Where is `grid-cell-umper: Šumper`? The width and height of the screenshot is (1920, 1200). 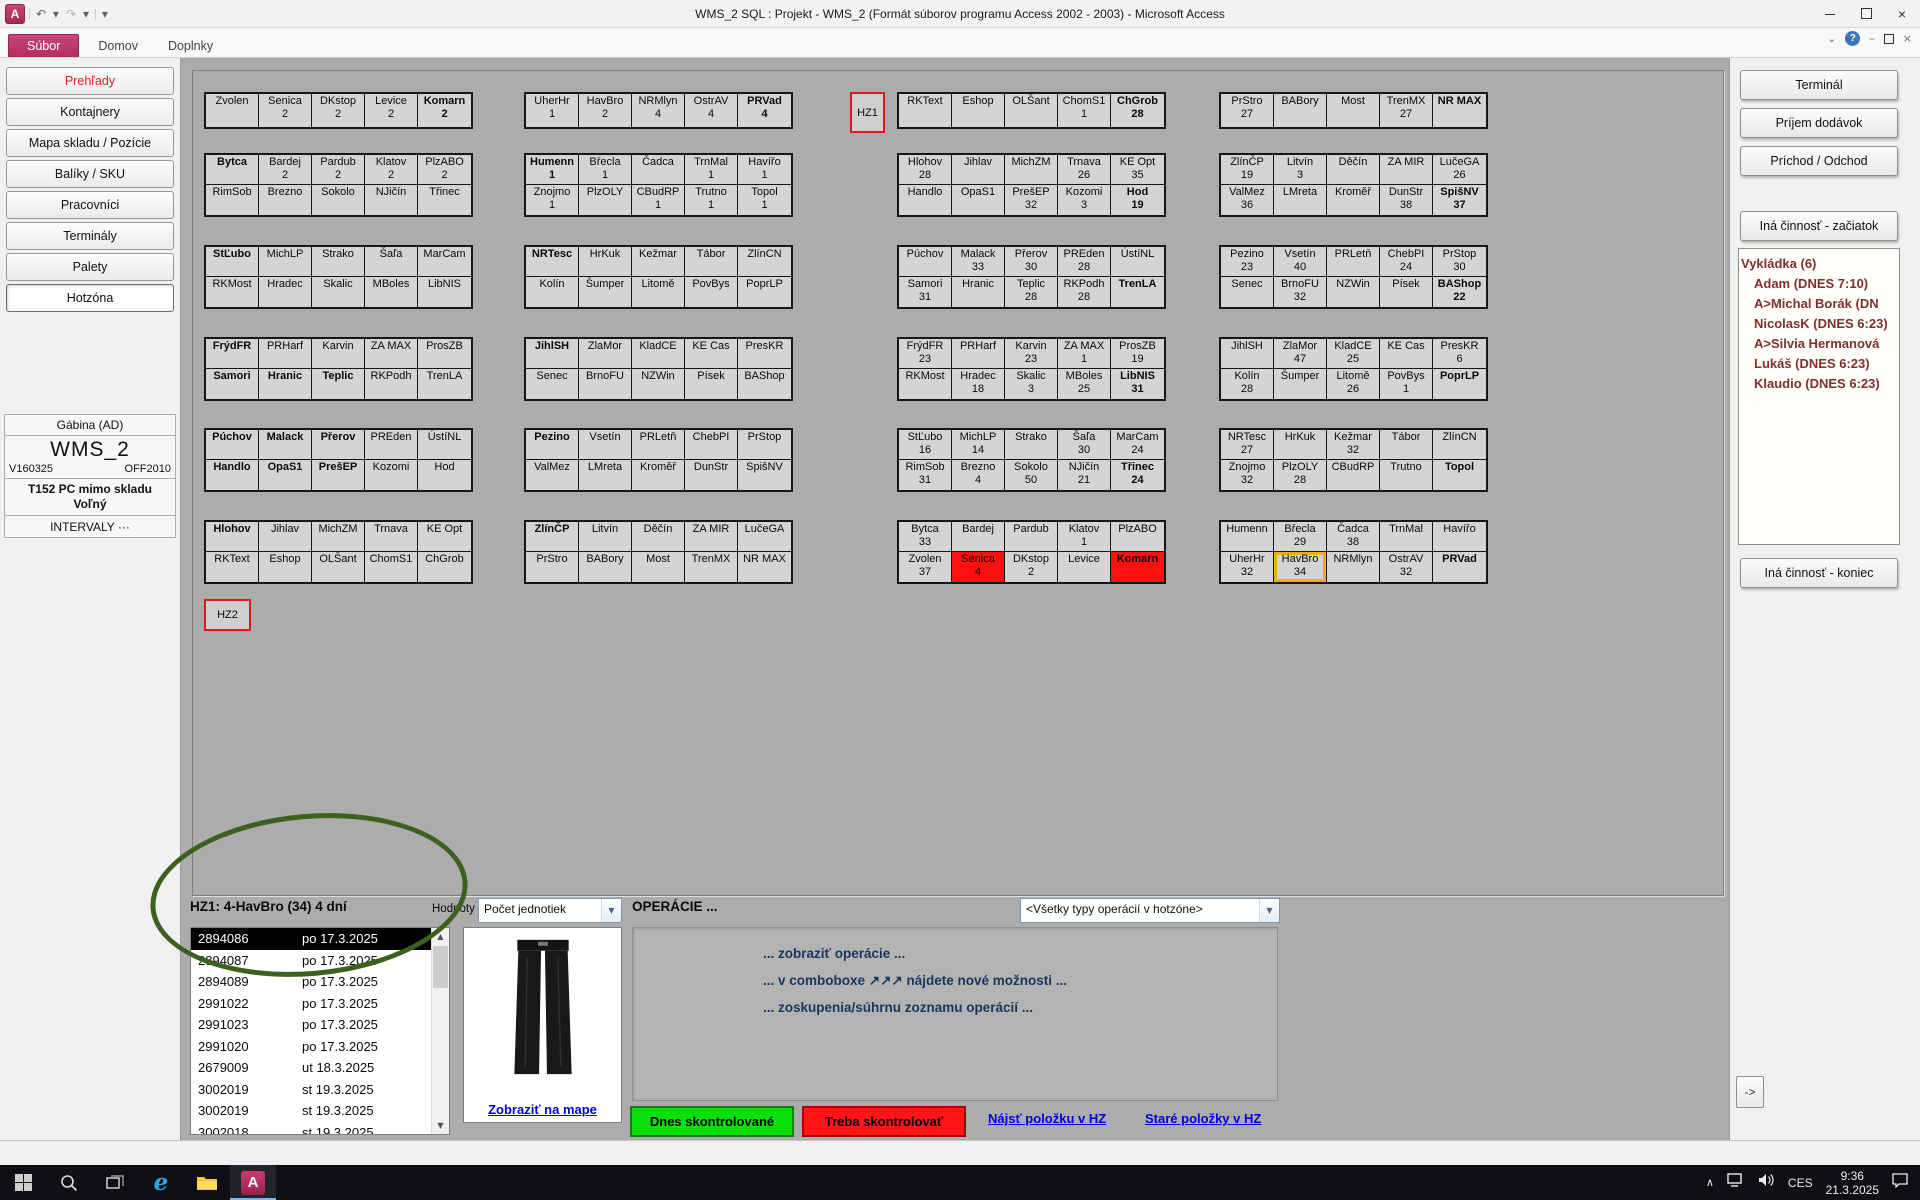 grid-cell-umper: Šumper is located at coordinates (605, 292).